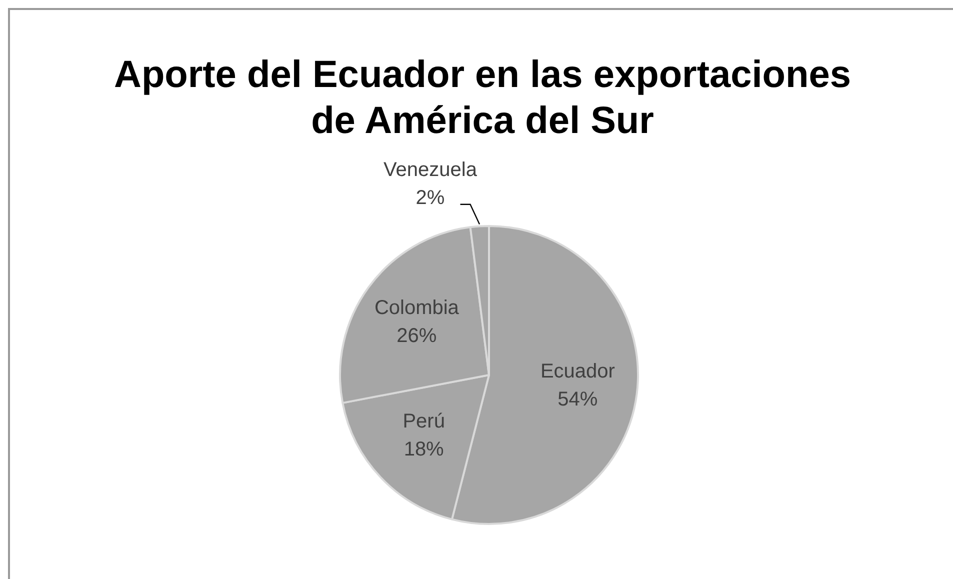 The height and width of the screenshot is (579, 953). I want to click on slice-label: Ecuador, so click(578, 371).